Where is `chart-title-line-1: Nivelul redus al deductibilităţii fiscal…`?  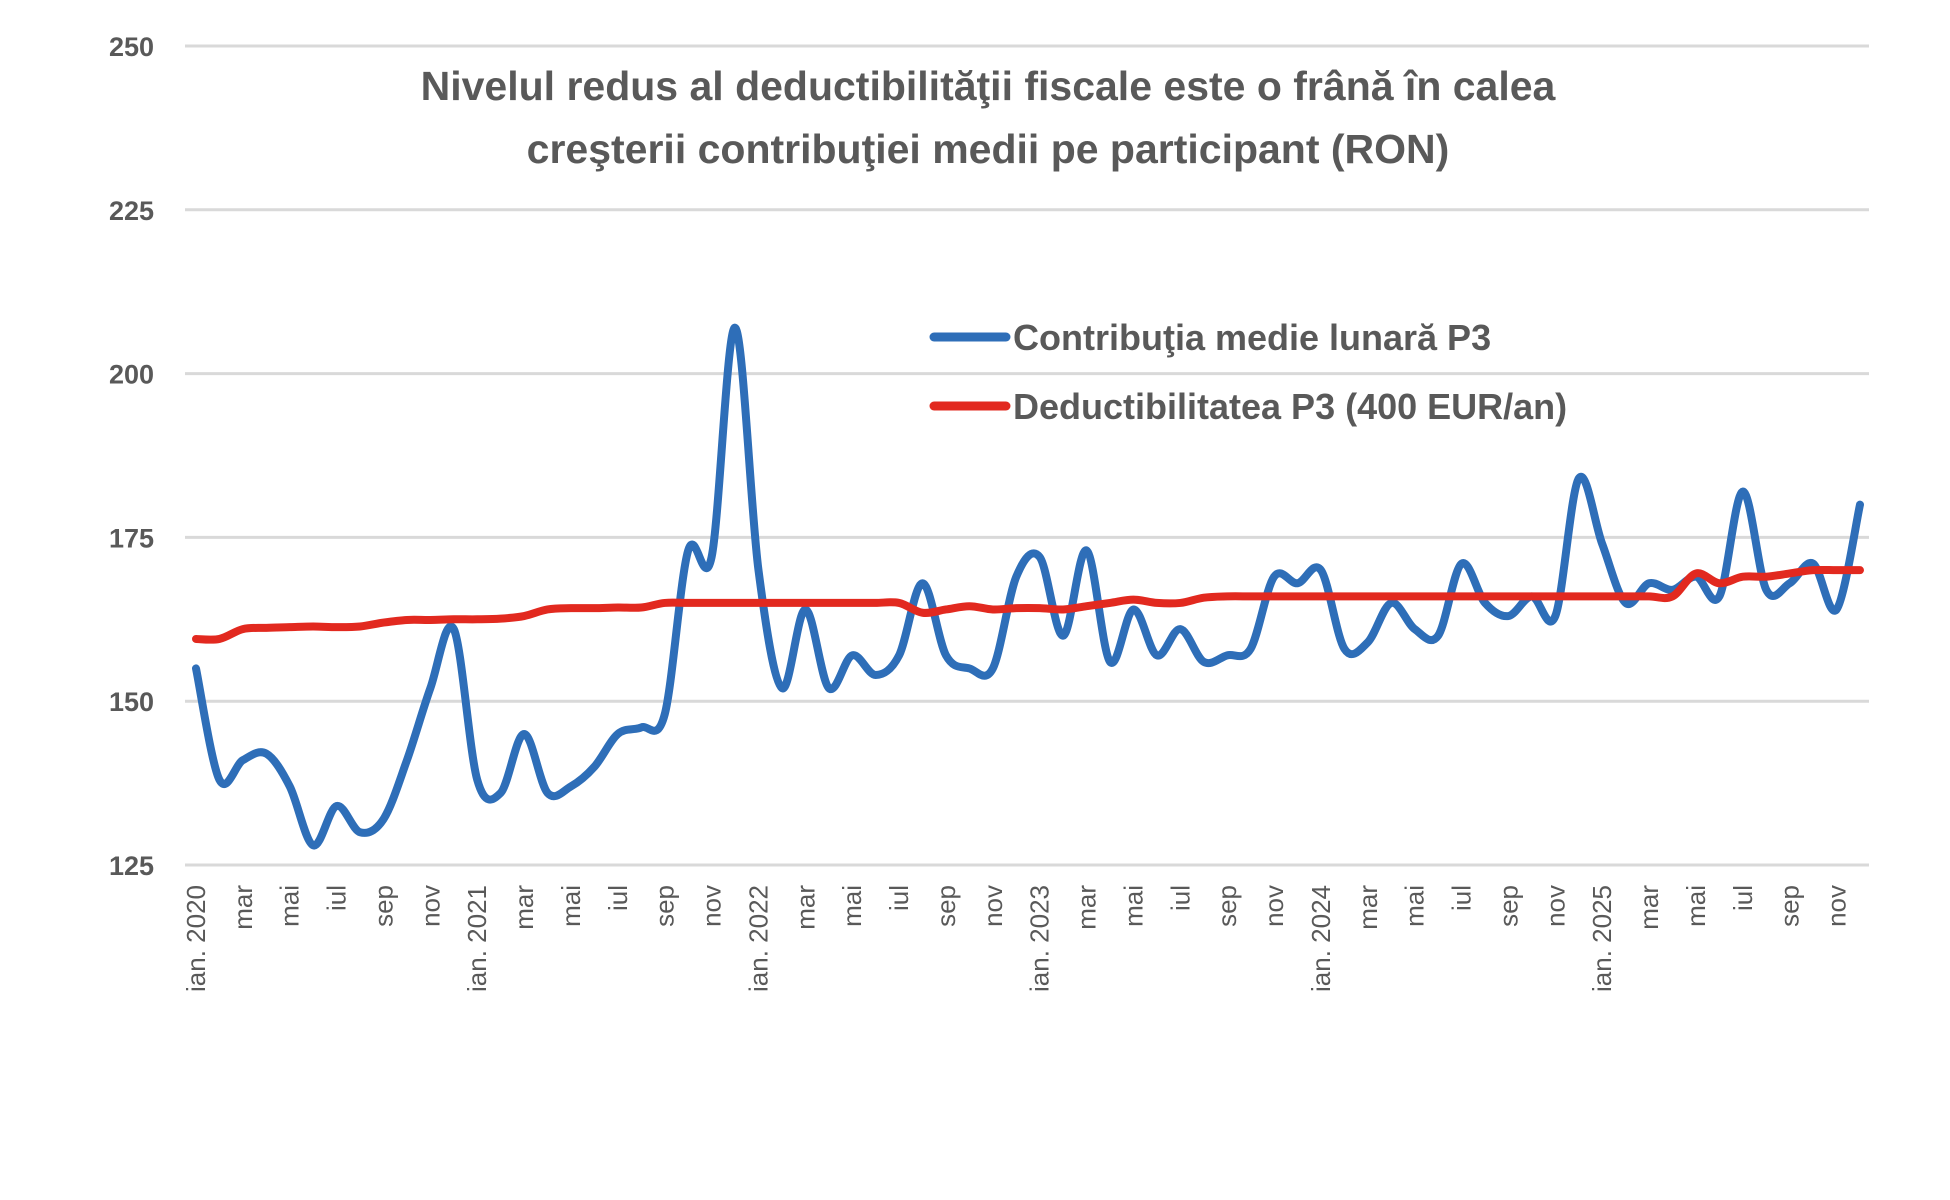
chart-title-line-1: Nivelul redus al deductibilităţii fiscal… is located at coordinates (989, 86).